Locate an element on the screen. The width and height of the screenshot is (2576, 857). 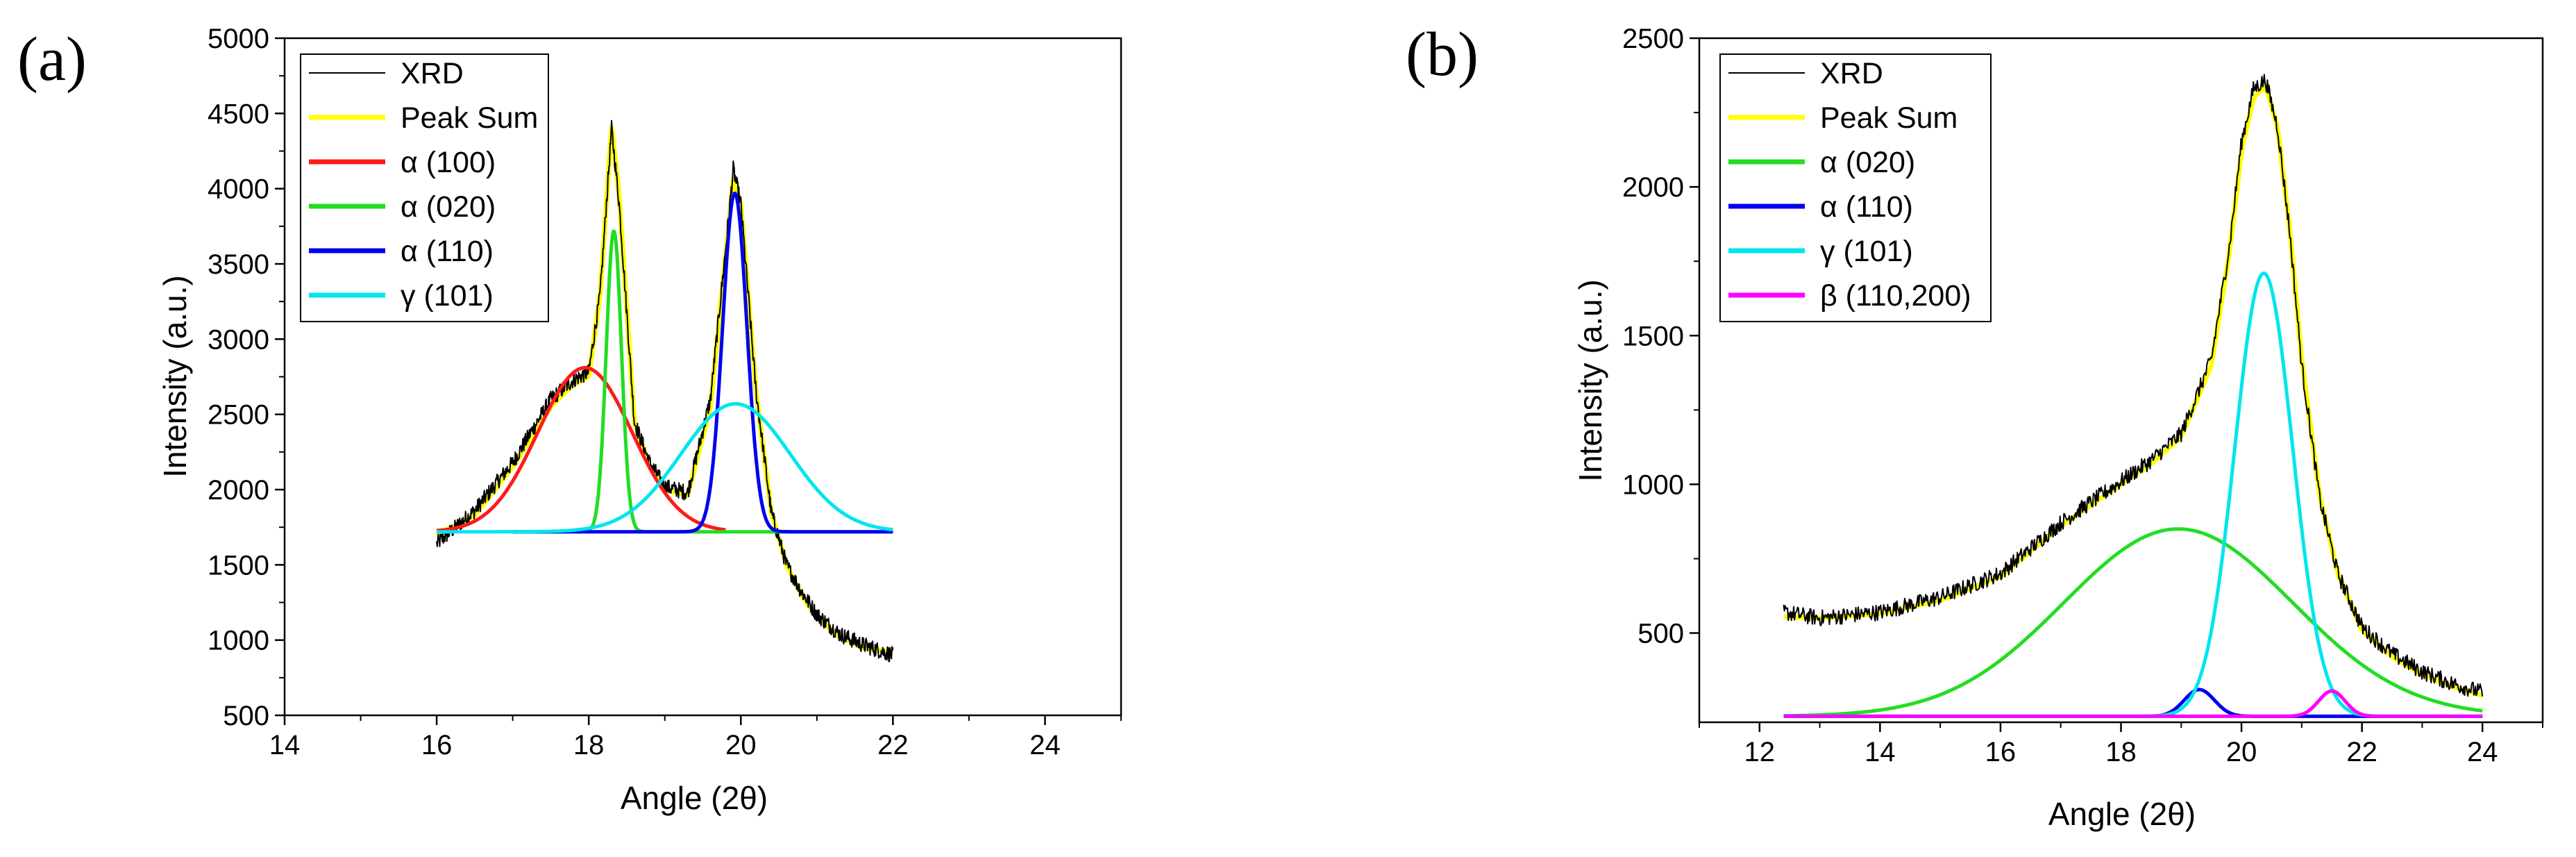
legend-box-b is located at coordinates (1855, 187).